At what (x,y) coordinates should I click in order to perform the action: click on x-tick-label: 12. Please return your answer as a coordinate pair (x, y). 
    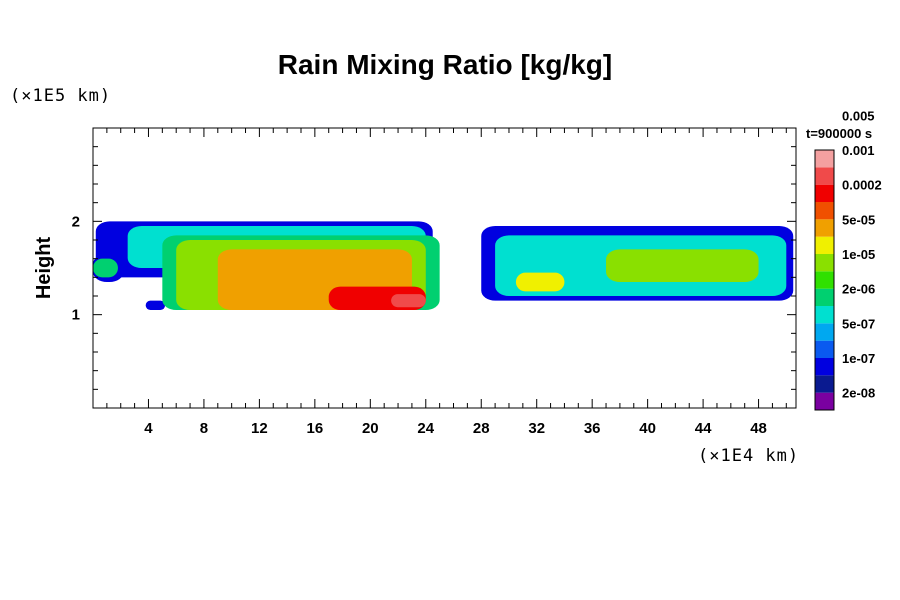
    Looking at the image, I should click on (259, 428).